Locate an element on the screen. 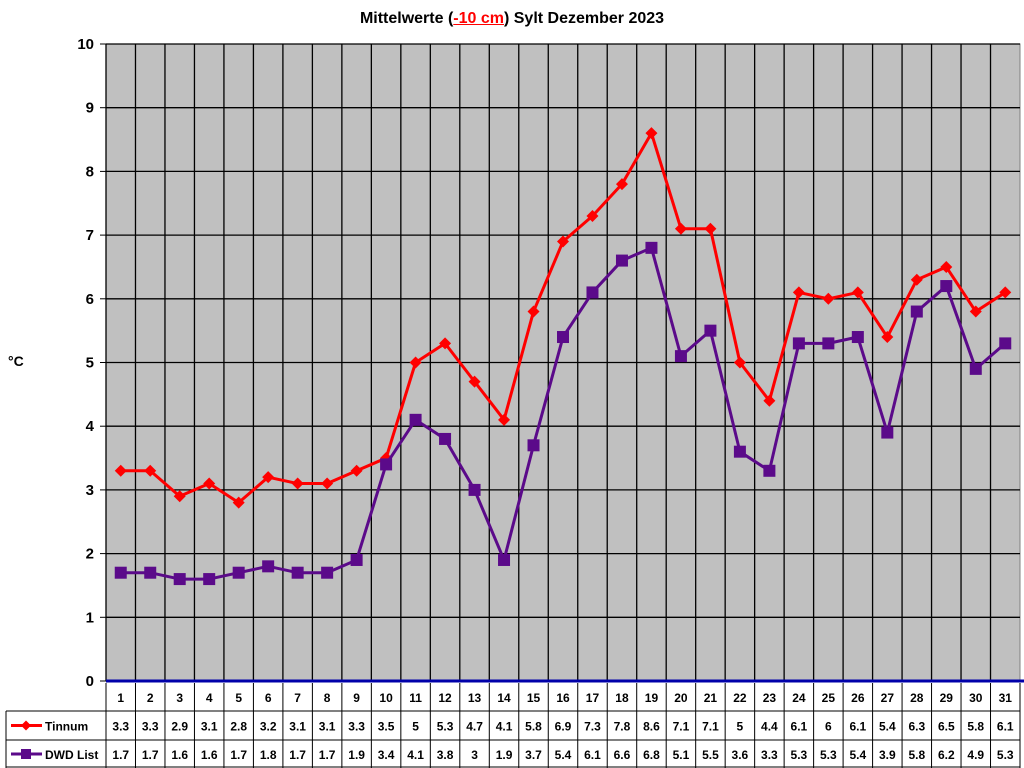 This screenshot has height=768, width=1024. x-category-label: 28 is located at coordinates (917, 698).